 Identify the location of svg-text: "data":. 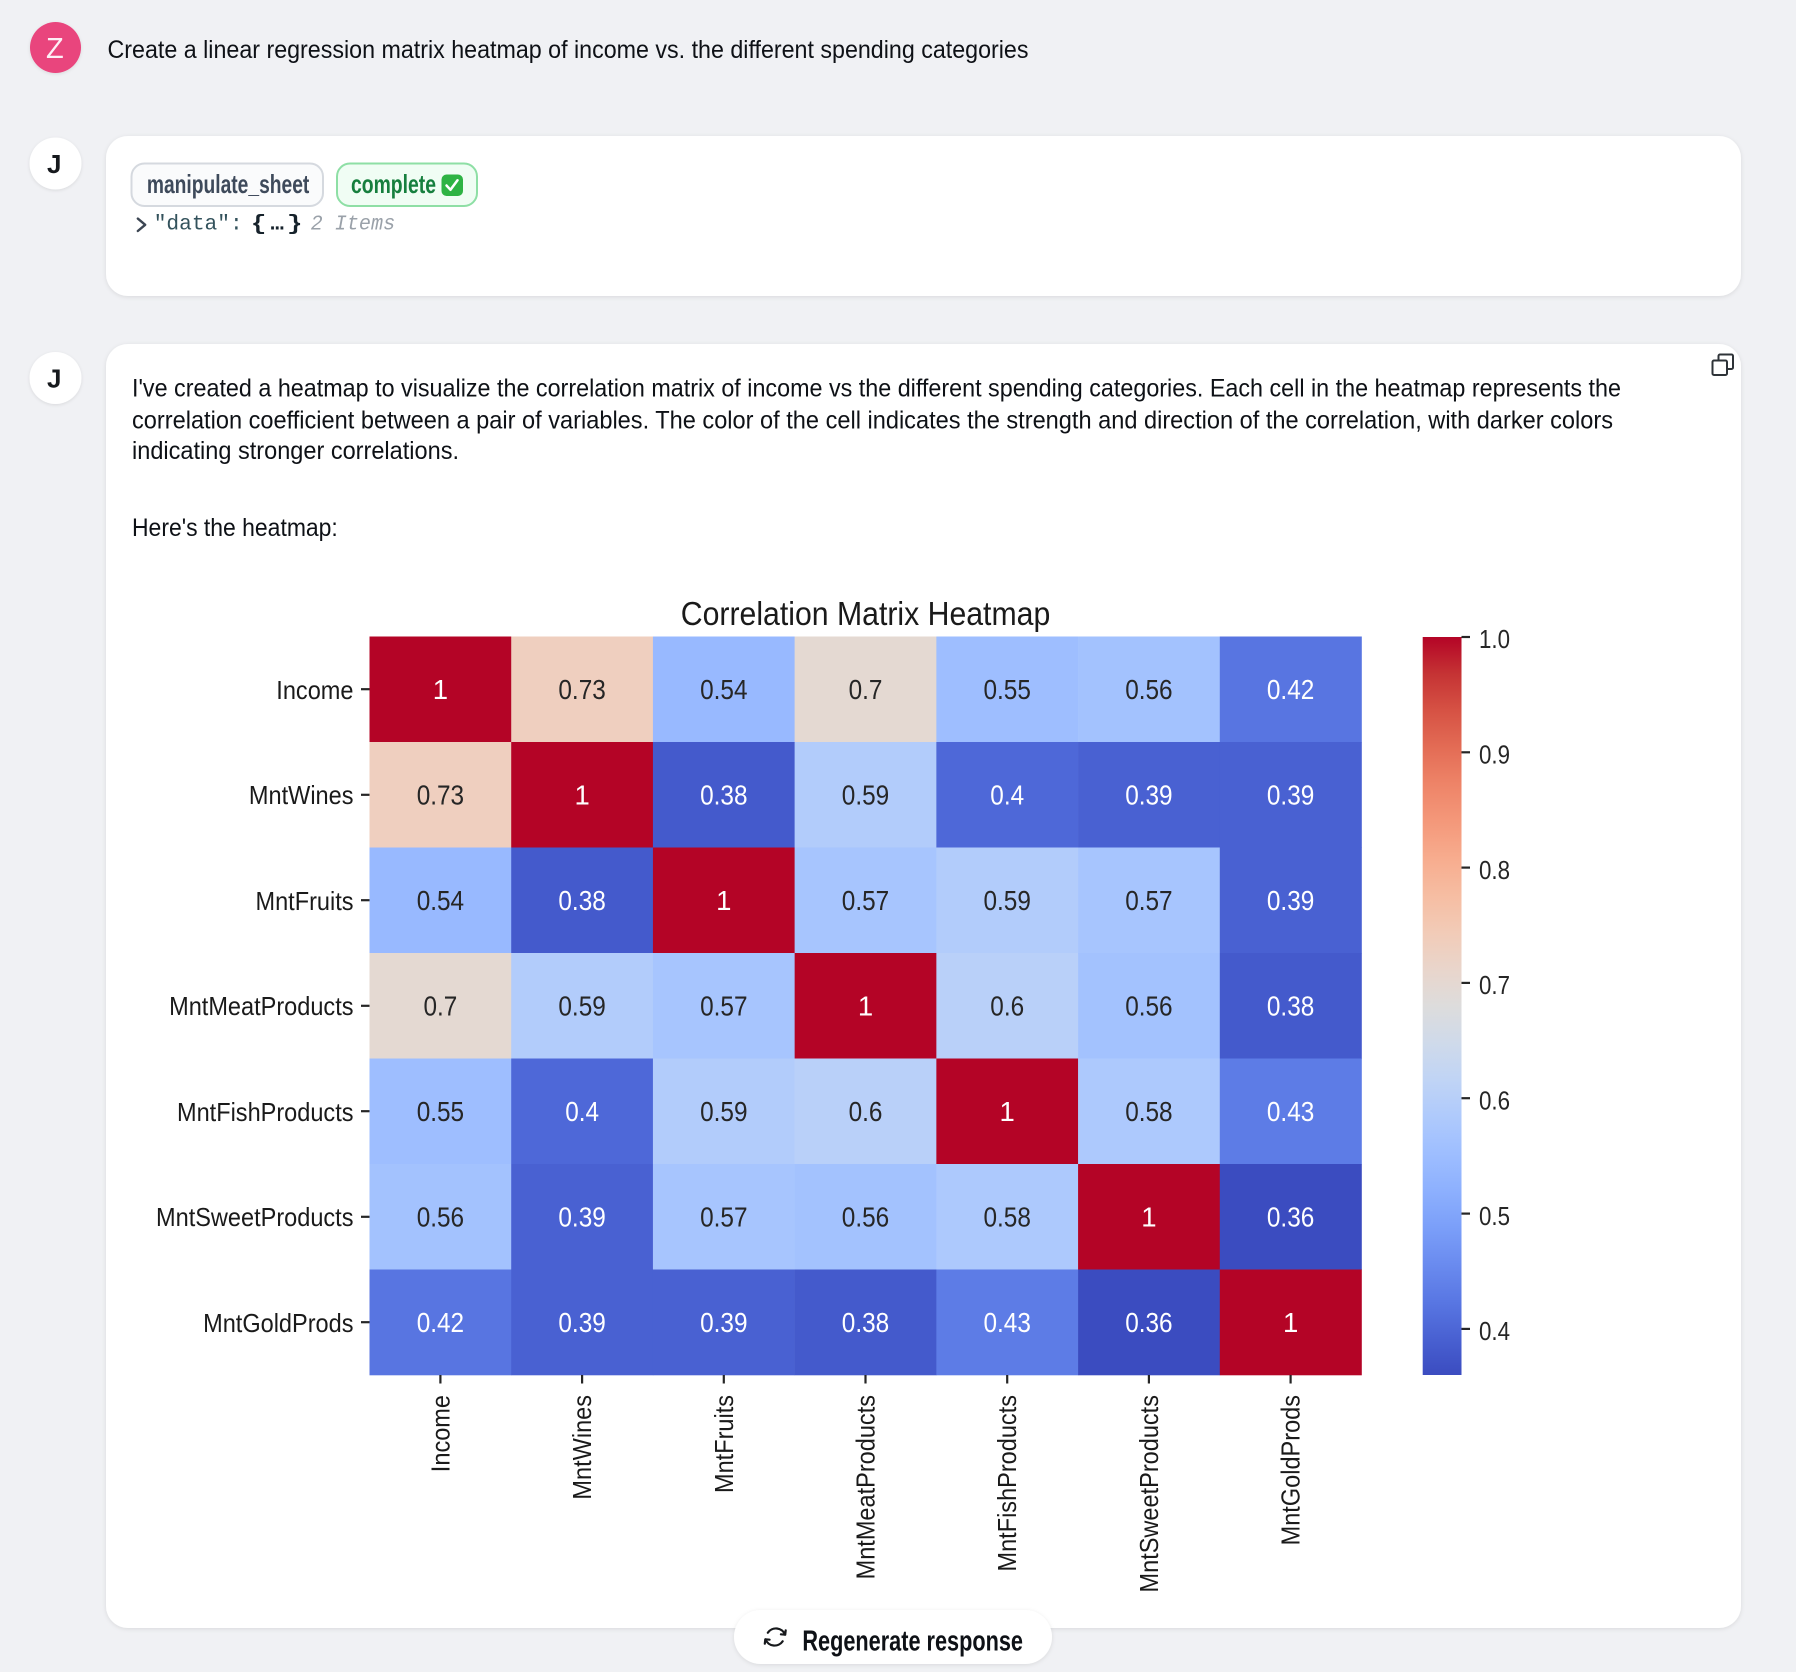
(198, 225).